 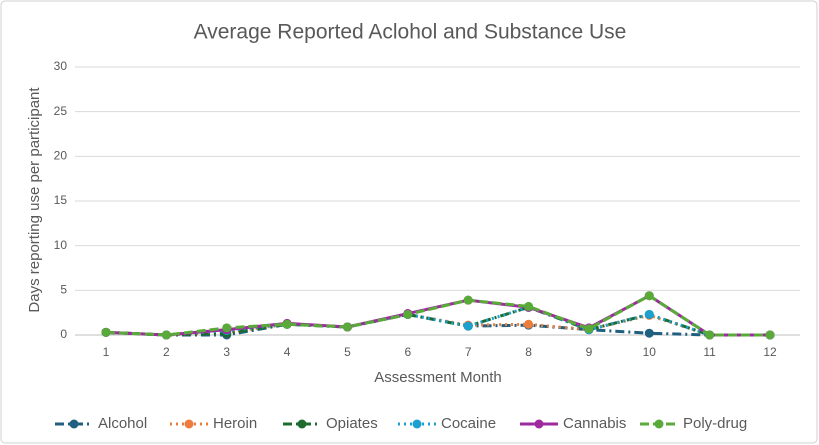 What do you see at coordinates (226, 352) in the screenshot?
I see `x-tick-label: 3` at bounding box center [226, 352].